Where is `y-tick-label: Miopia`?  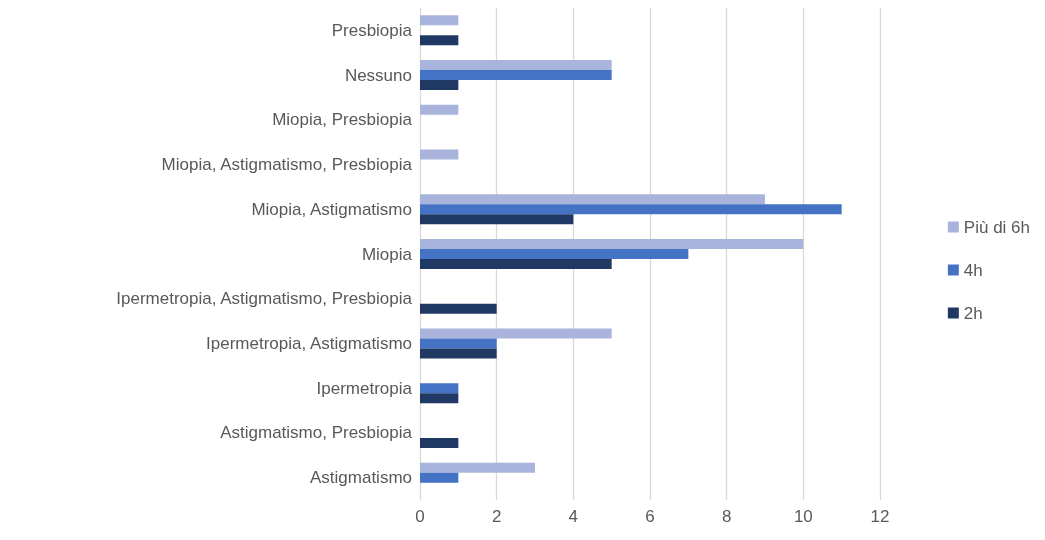
y-tick-label: Miopia is located at coordinates (387, 254).